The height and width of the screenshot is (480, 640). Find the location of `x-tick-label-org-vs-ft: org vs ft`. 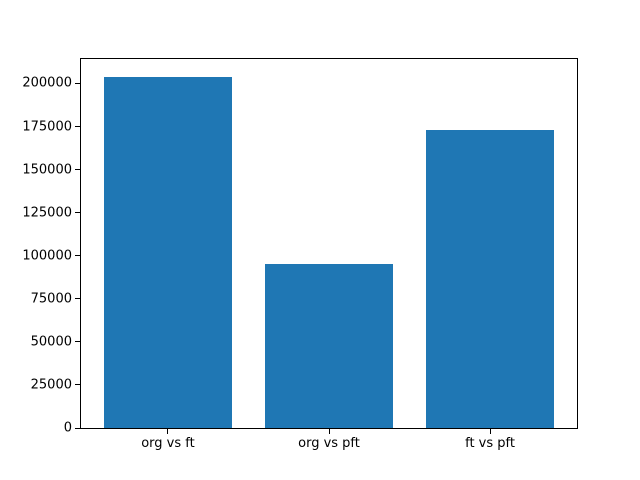

x-tick-label-org-vs-ft: org vs ft is located at coordinates (168, 443).